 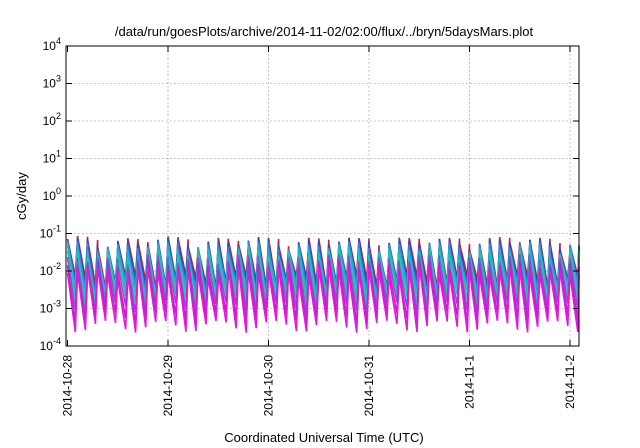 I want to click on y-tick-label: 10⁰, so click(x=52, y=194).